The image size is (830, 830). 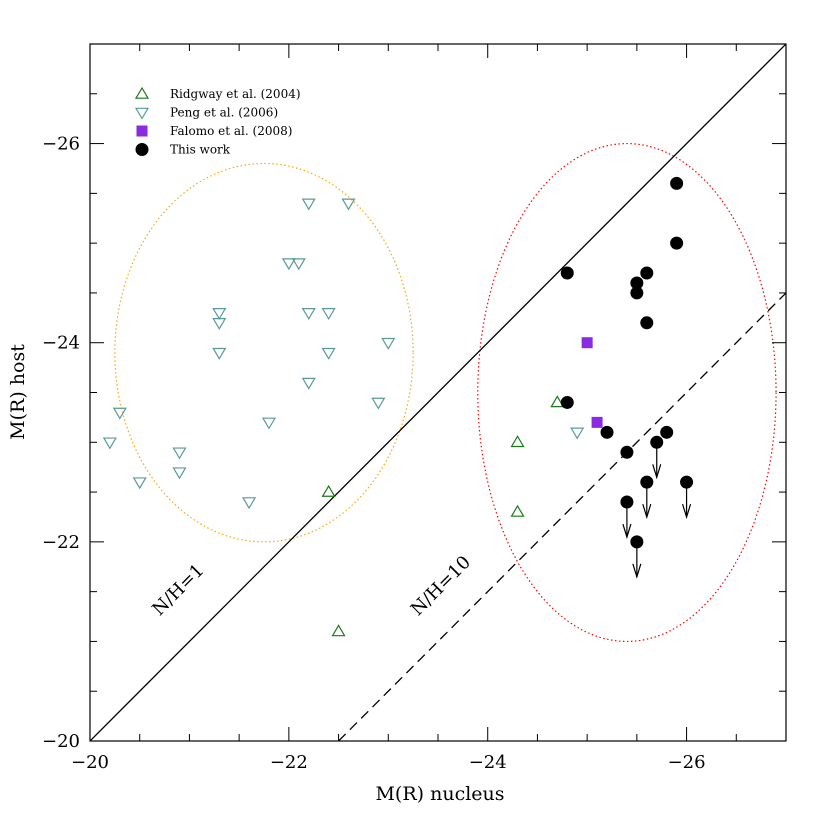 I want to click on x-tick-label: −20, so click(x=90, y=762).